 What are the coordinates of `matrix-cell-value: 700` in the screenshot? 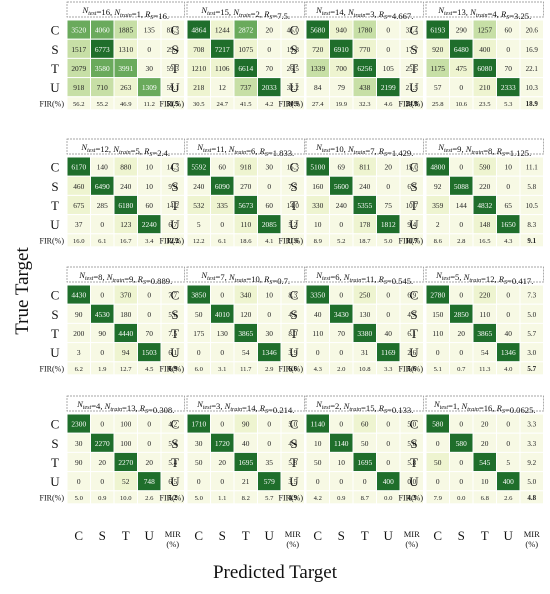 It's located at (341, 68).